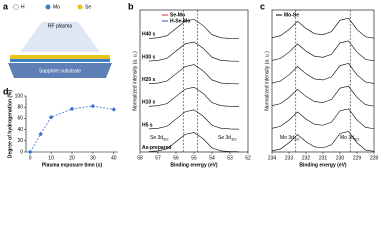  What do you see at coordinates (357, 158) in the screenshot?
I see `x-tick-label: 229` at bounding box center [357, 158].